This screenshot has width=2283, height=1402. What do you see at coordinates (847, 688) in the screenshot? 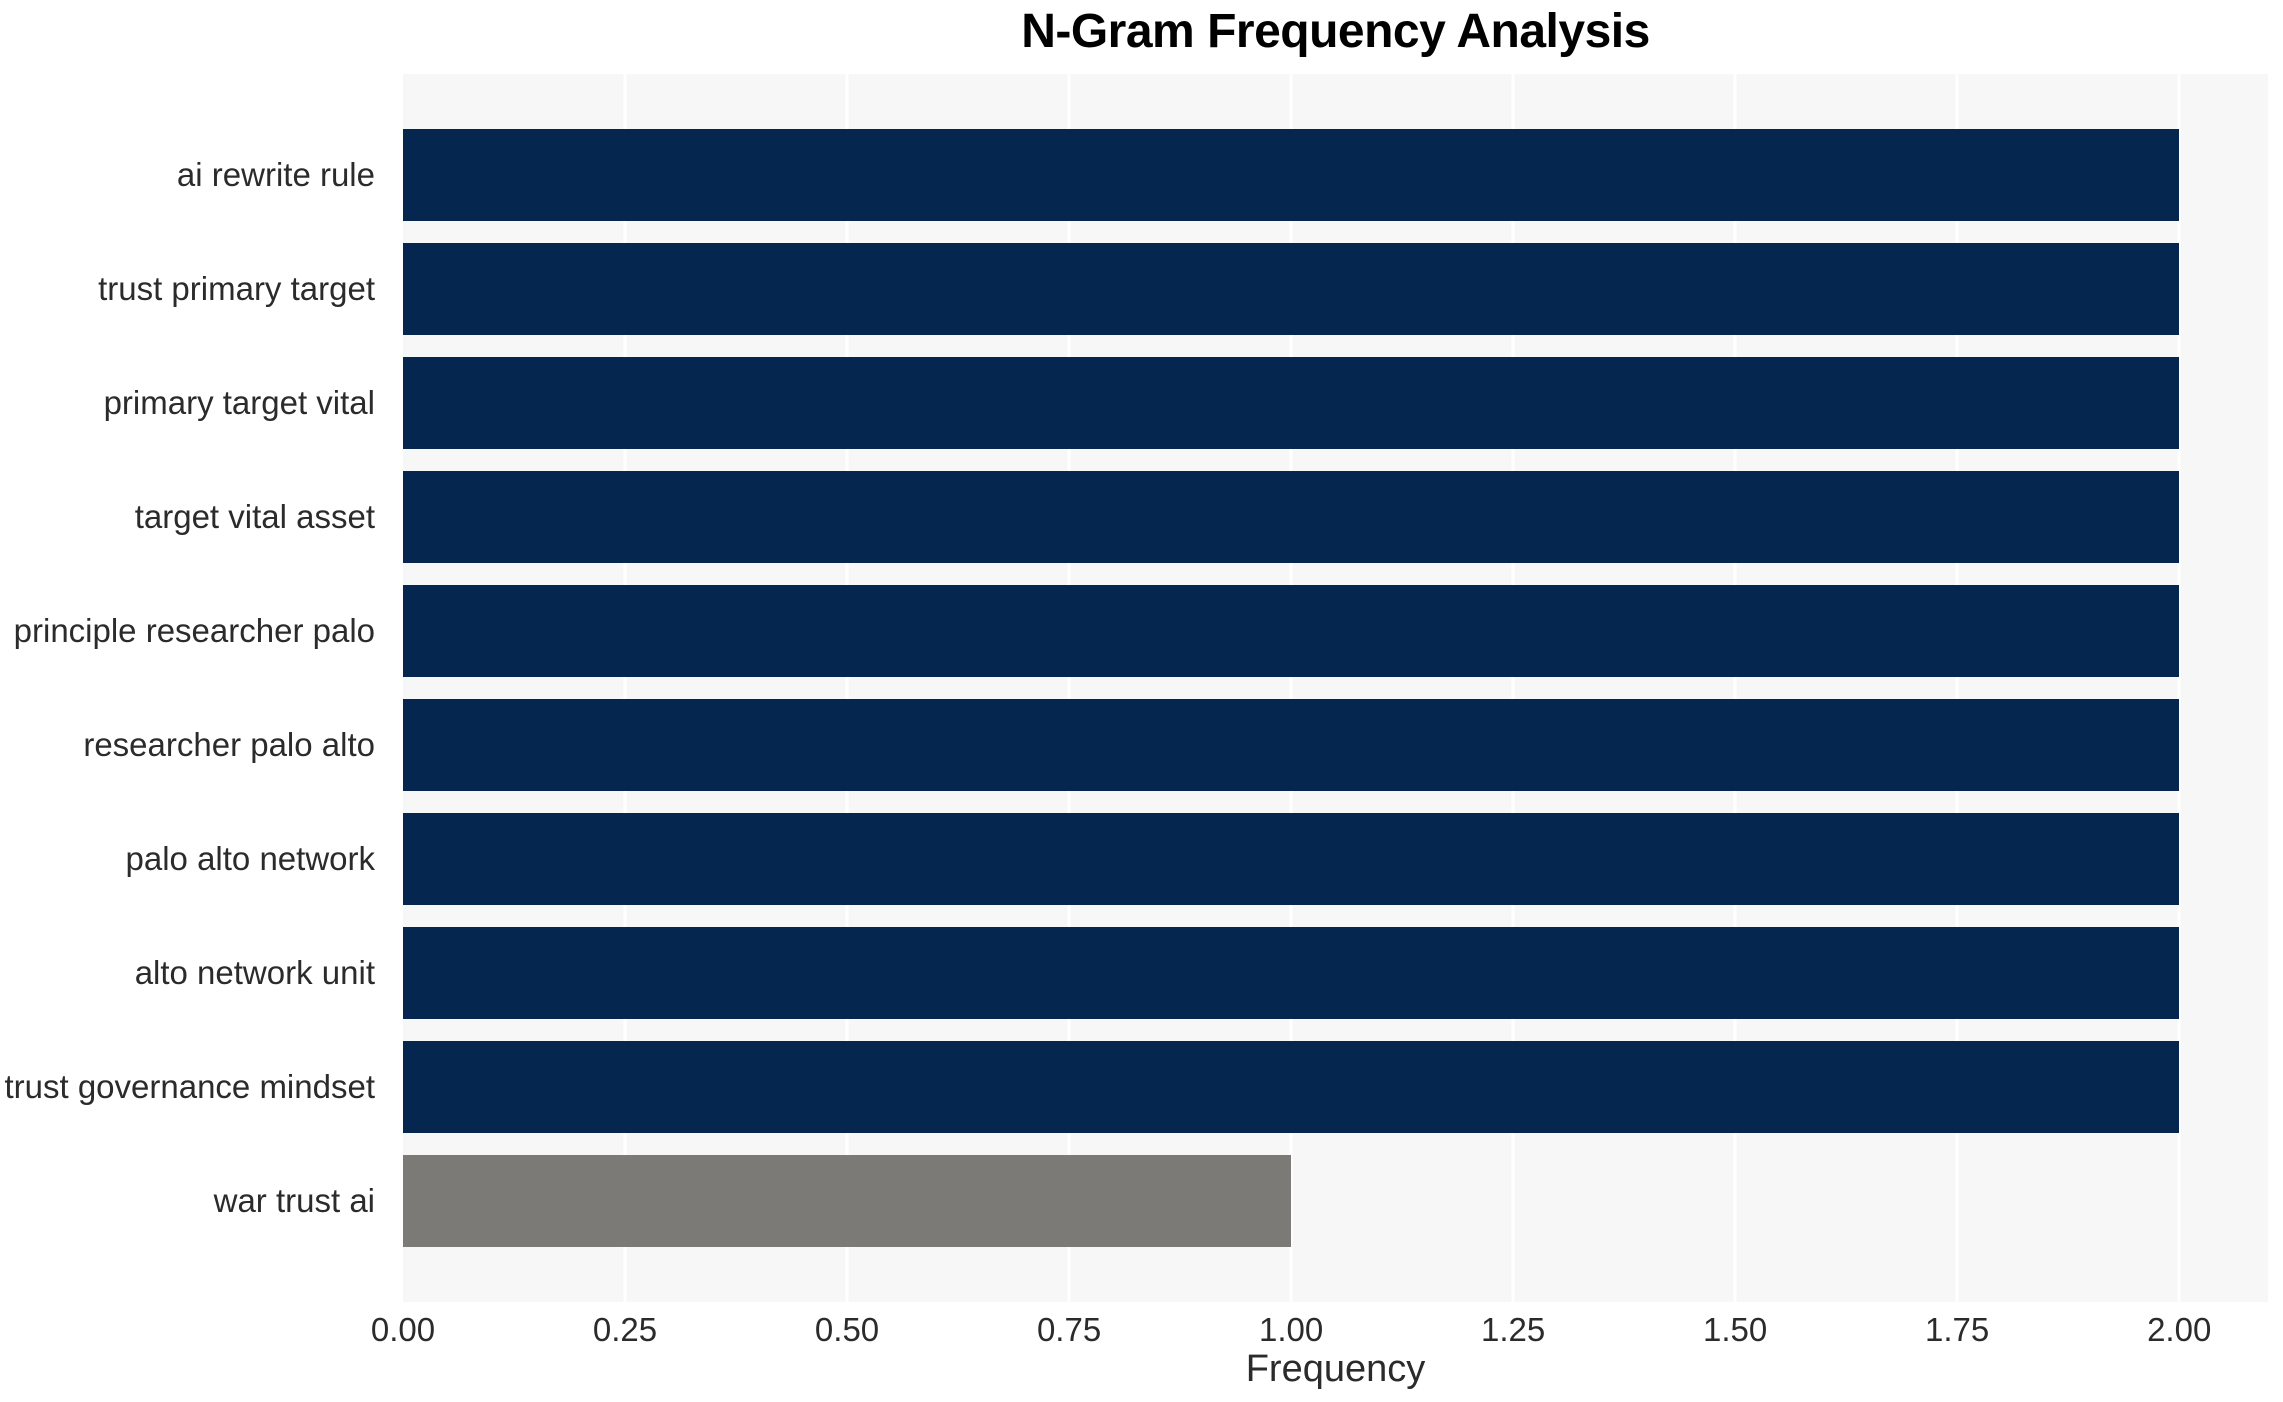
I see `gridline-x-0.5` at bounding box center [847, 688].